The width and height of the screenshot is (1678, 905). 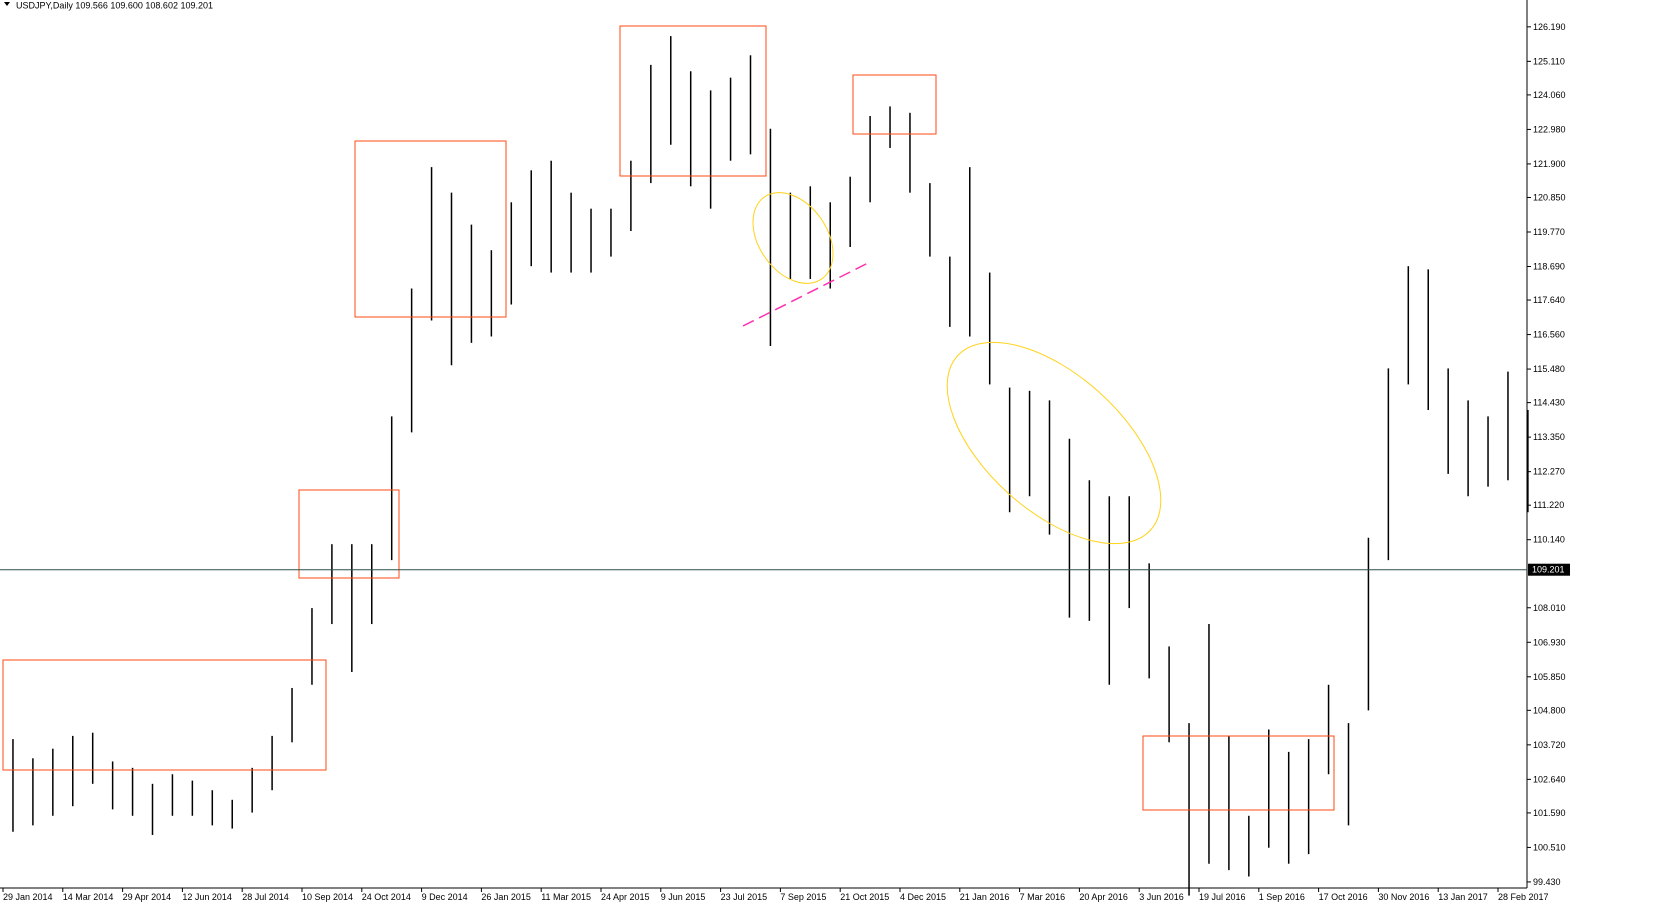 I want to click on y-tick-label: 99.430, so click(x=1547, y=882).